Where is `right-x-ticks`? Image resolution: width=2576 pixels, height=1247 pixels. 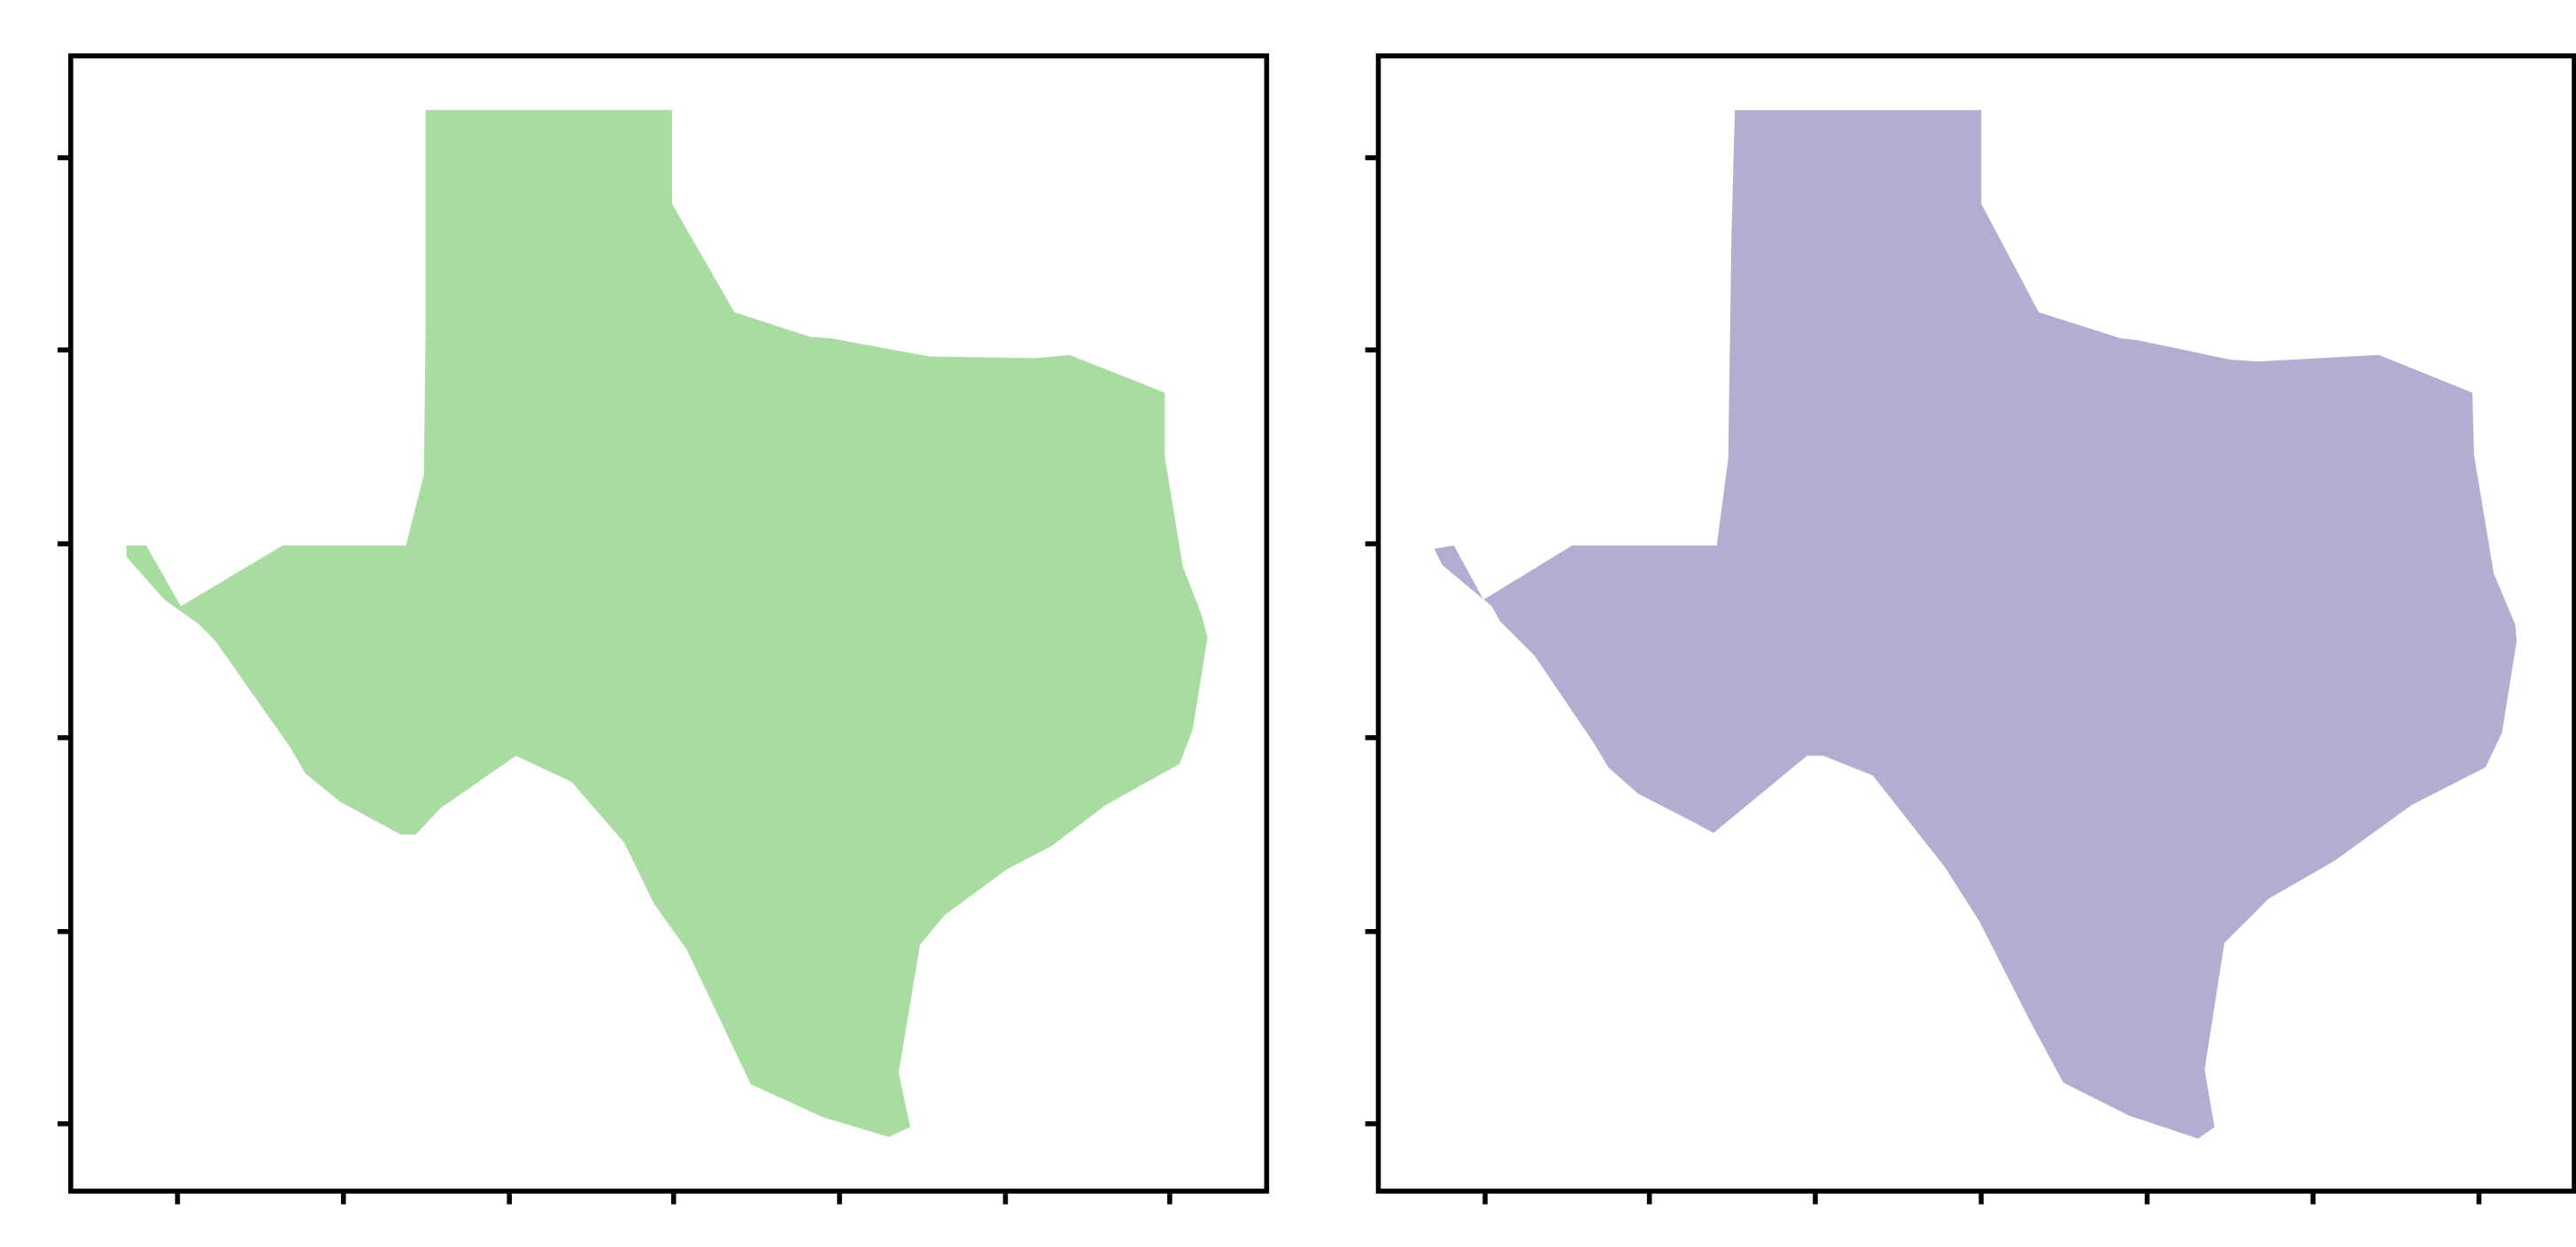
right-x-ticks is located at coordinates (1982, 1197).